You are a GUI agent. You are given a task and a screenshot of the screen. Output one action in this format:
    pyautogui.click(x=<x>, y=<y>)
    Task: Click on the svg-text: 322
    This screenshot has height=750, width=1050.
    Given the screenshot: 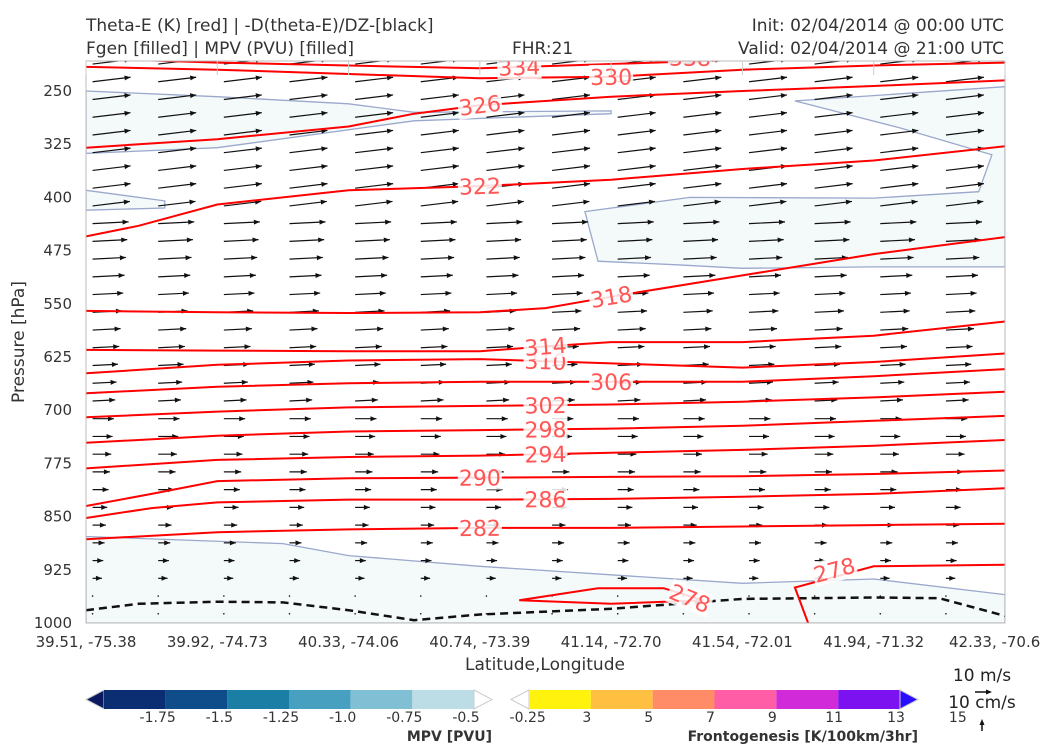 What is the action you would take?
    pyautogui.click(x=480, y=187)
    